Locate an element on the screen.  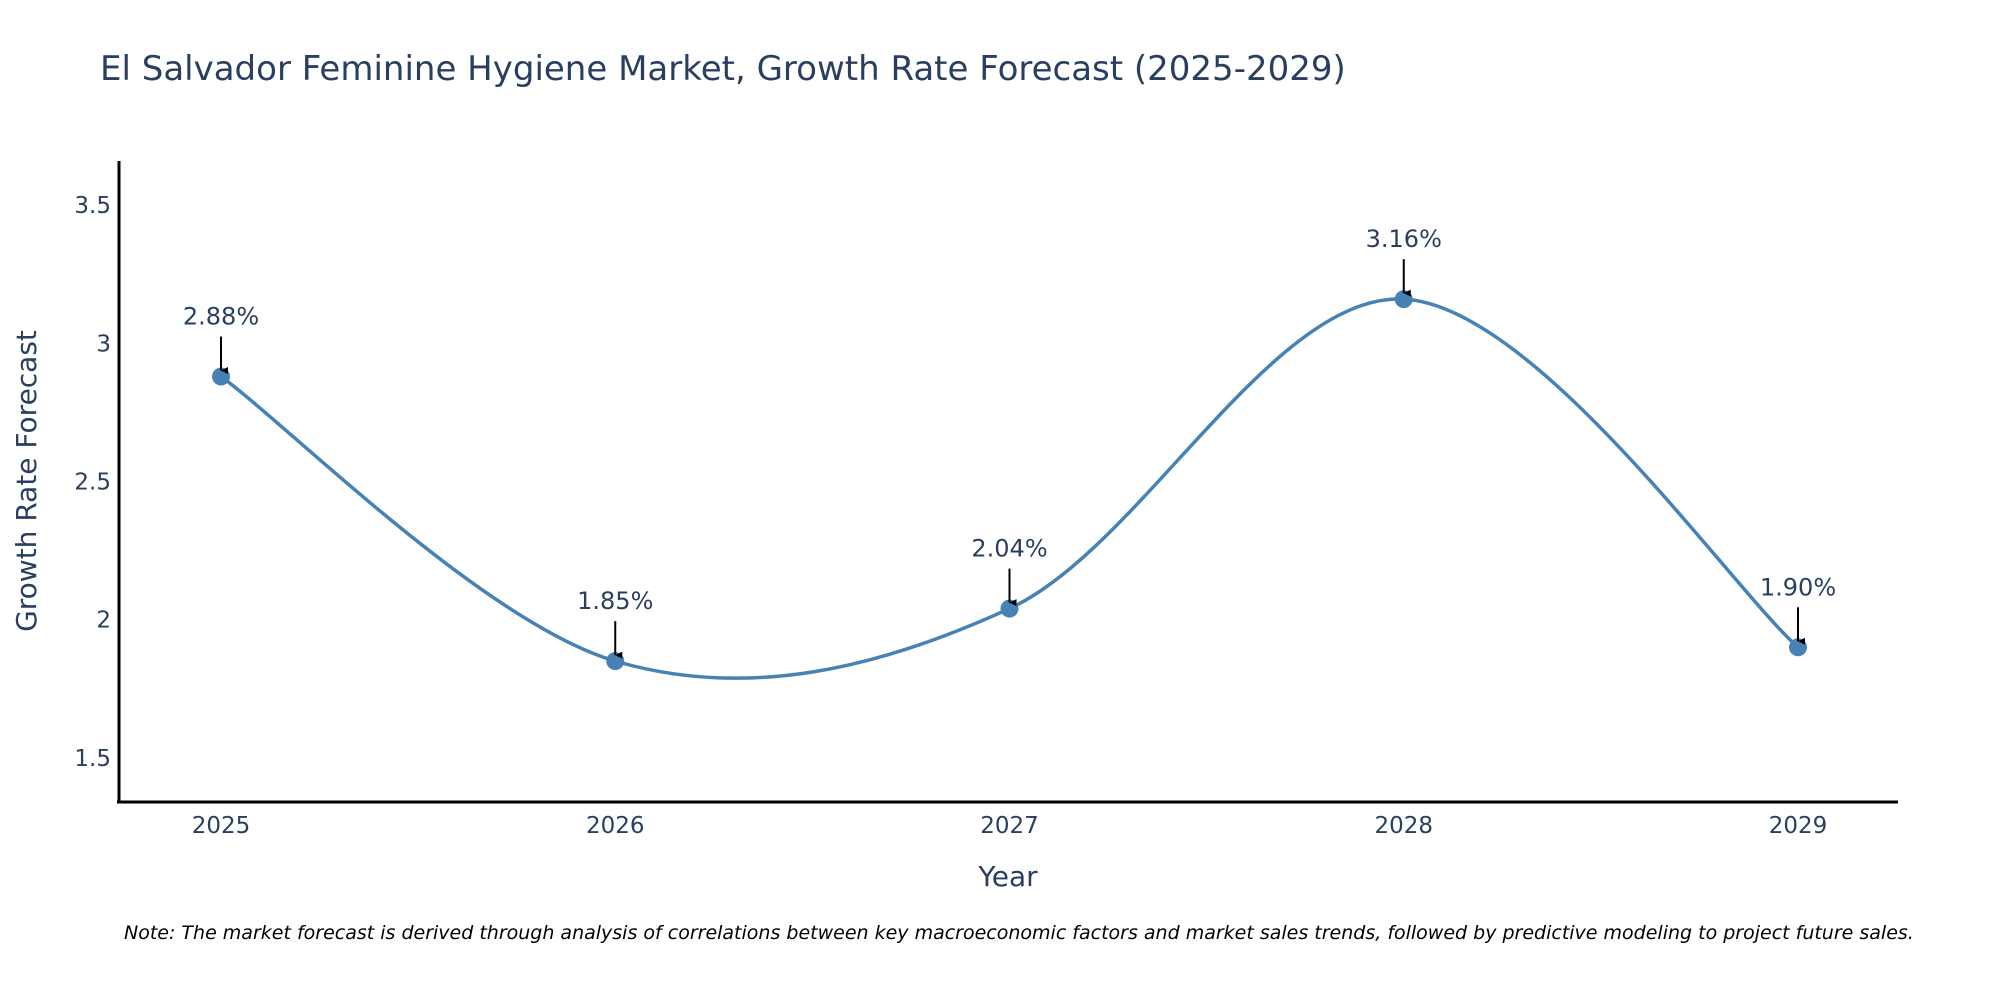
x-tick-label: 2027 is located at coordinates (1009, 826).